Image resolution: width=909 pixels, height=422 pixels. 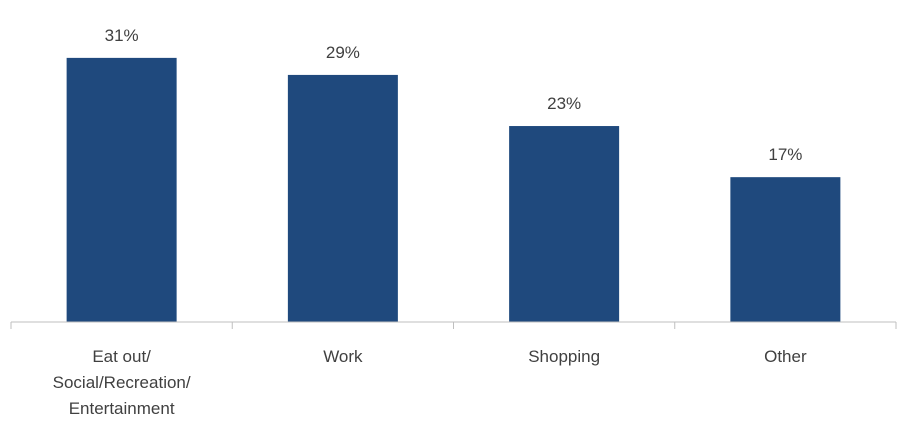 I want to click on x-tick-label-line: Eat out/, so click(x=121, y=356).